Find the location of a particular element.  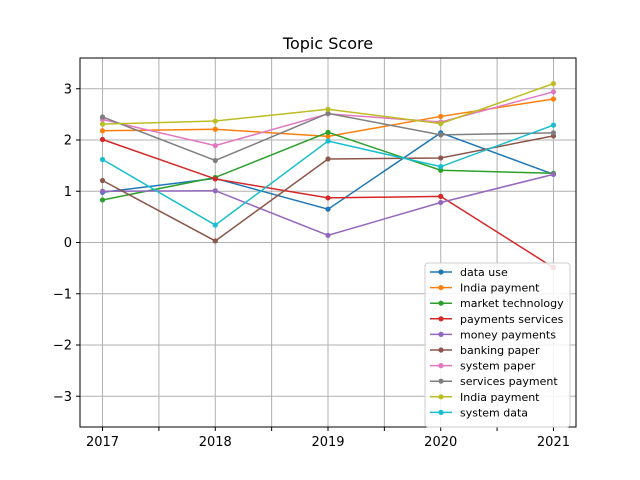

legend-label: services payment is located at coordinates (509, 381).